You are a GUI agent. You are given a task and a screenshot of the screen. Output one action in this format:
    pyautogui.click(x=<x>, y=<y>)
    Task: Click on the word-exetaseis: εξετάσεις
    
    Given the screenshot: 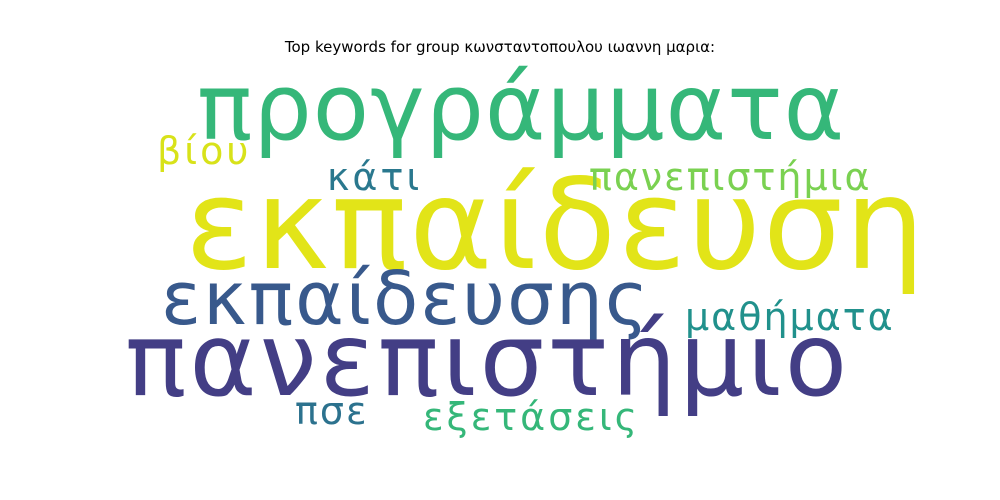 What is the action you would take?
    pyautogui.click(x=531, y=417)
    